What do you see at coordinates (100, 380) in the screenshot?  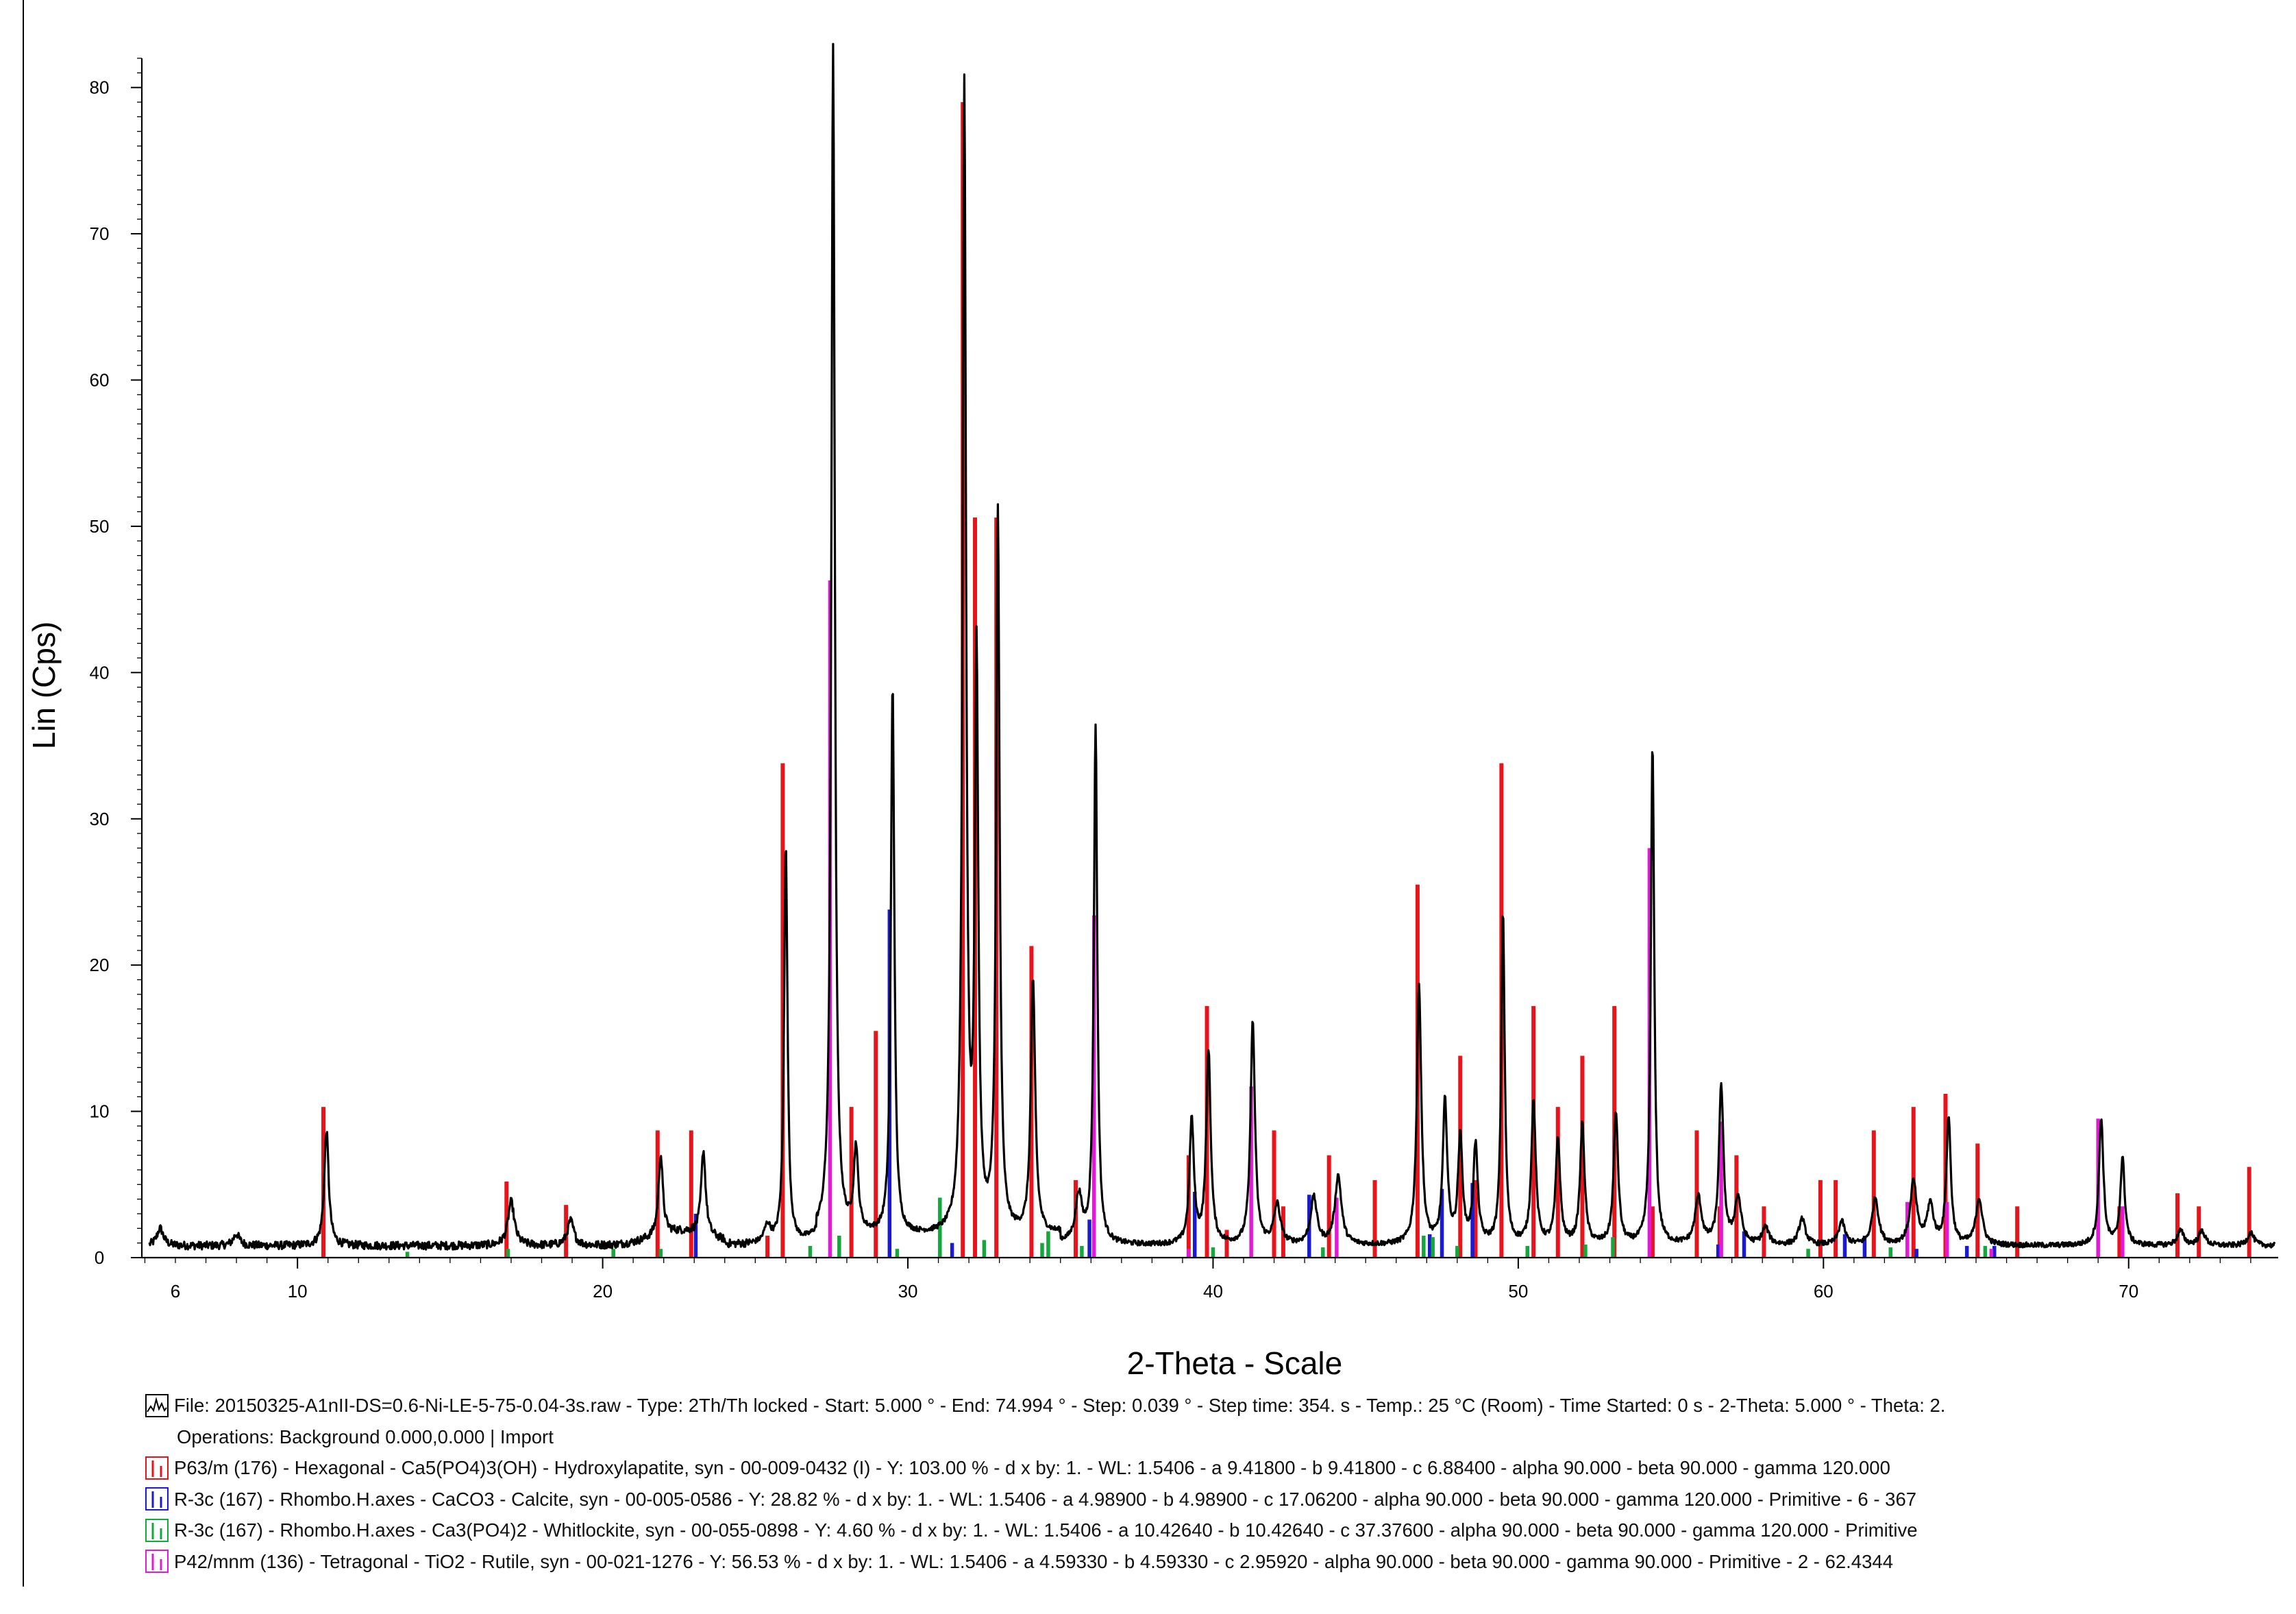 I see `y-tick-label: 60` at bounding box center [100, 380].